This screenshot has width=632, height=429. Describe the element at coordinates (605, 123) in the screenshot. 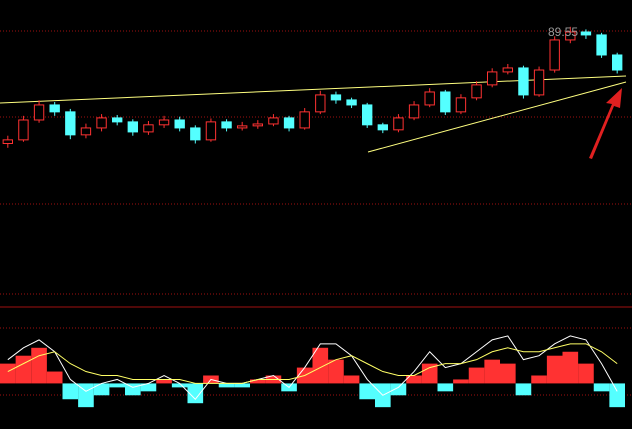

I see `arrow` at that location.